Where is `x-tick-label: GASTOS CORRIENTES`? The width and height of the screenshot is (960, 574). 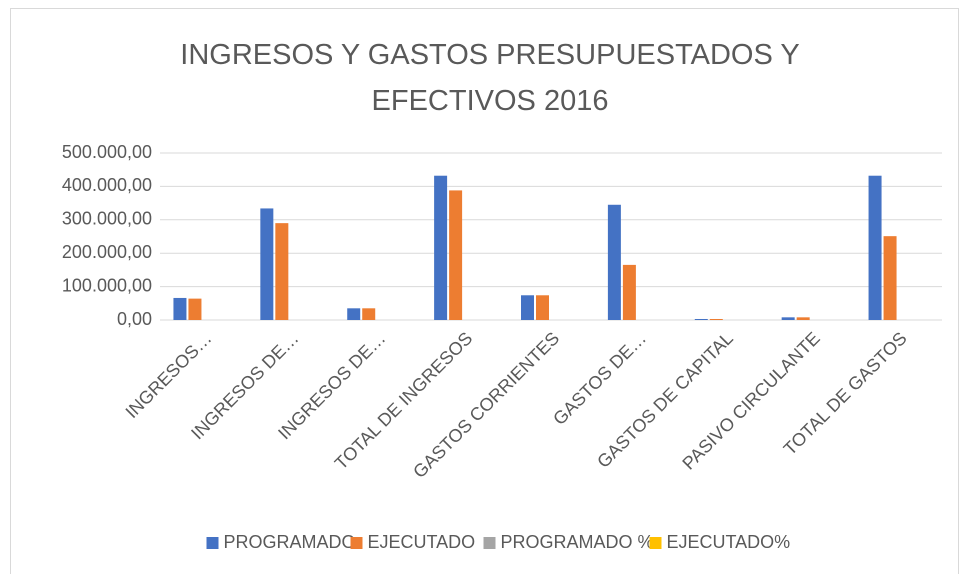
x-tick-label: GASTOS CORRIENTES is located at coordinates (486, 405).